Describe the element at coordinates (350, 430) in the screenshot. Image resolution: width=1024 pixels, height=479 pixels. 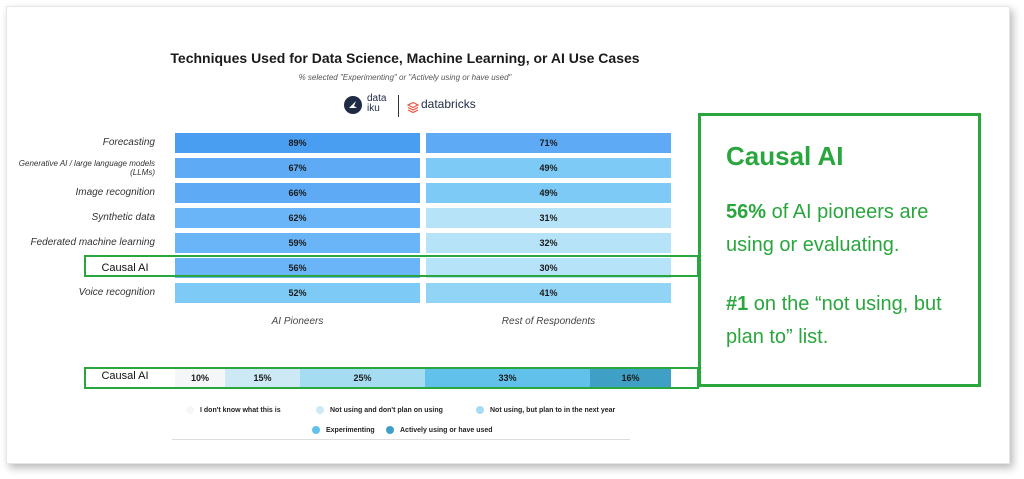
I see `legend-label: Experimenting` at that location.